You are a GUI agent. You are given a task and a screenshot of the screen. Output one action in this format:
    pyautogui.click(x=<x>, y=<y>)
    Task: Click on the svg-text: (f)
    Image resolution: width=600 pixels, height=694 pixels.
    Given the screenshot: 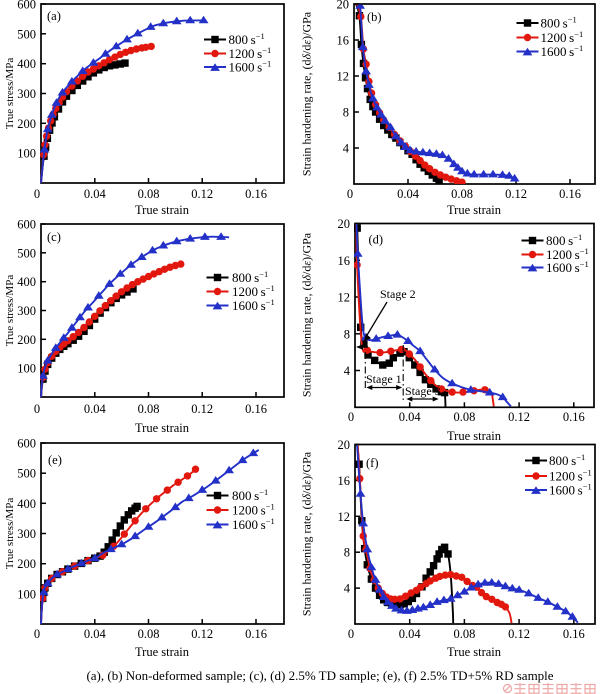 What is the action you would take?
    pyautogui.click(x=372, y=463)
    